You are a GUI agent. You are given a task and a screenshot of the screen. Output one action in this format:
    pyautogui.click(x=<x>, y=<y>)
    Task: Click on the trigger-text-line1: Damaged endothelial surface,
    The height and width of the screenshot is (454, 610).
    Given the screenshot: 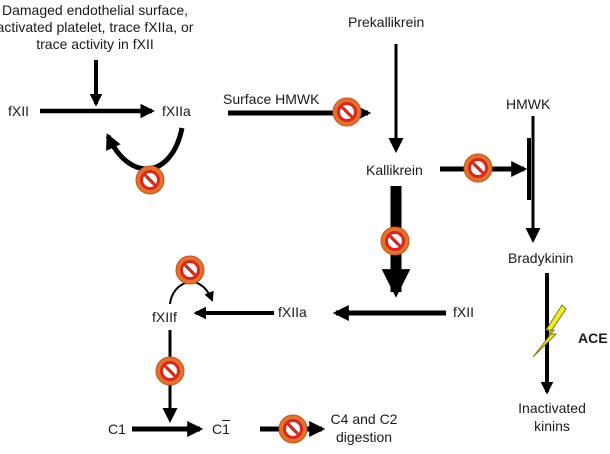 What is the action you would take?
    pyautogui.click(x=95, y=10)
    